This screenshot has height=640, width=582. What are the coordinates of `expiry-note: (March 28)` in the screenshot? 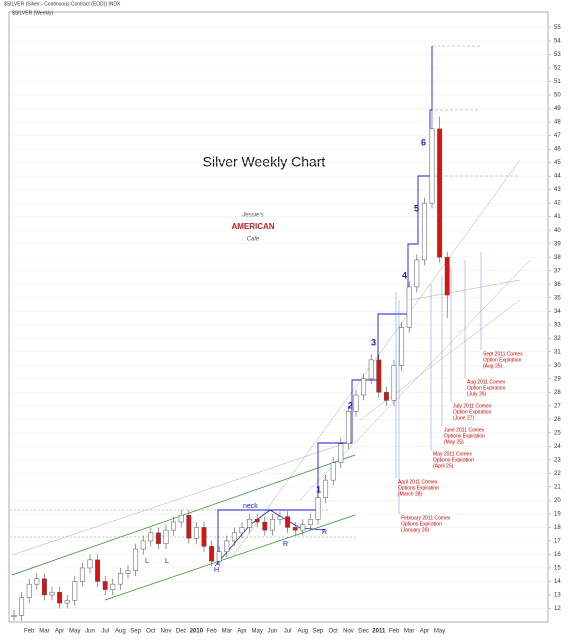 It's located at (410, 494).